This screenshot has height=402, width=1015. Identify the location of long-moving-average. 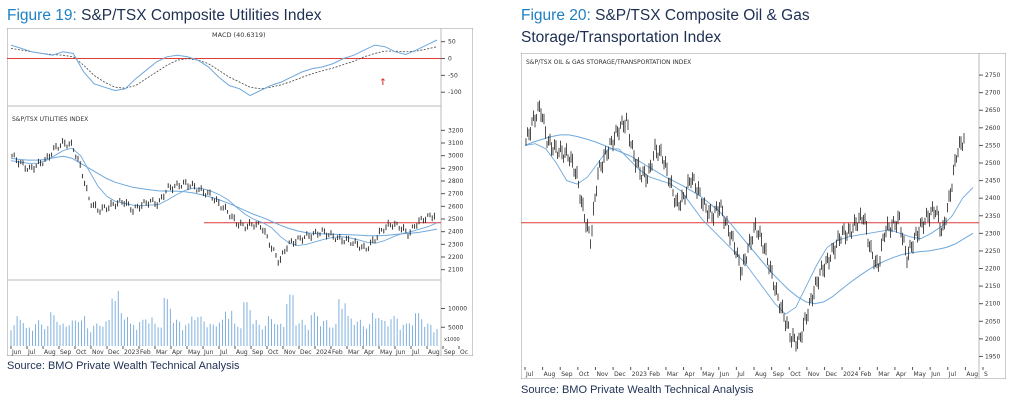
(224, 196).